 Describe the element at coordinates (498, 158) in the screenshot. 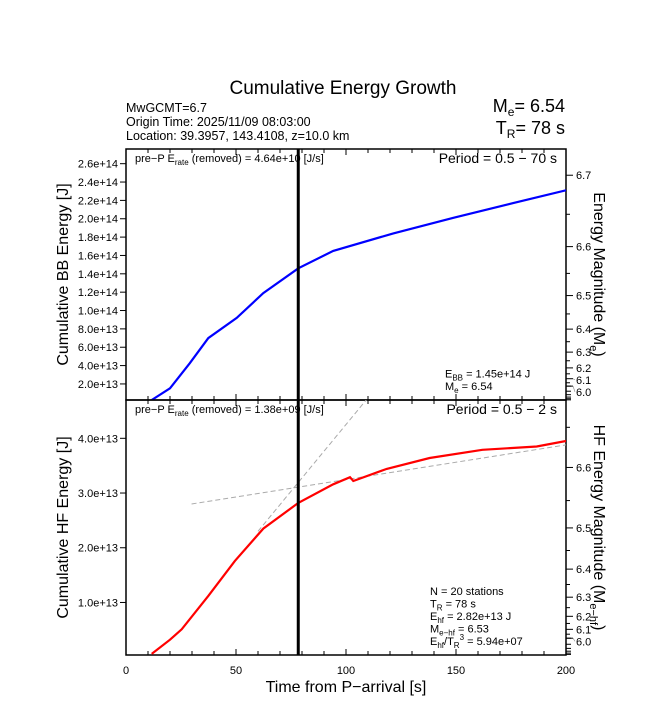

I see `period-label: Period = 0.5 − 70 s` at that location.